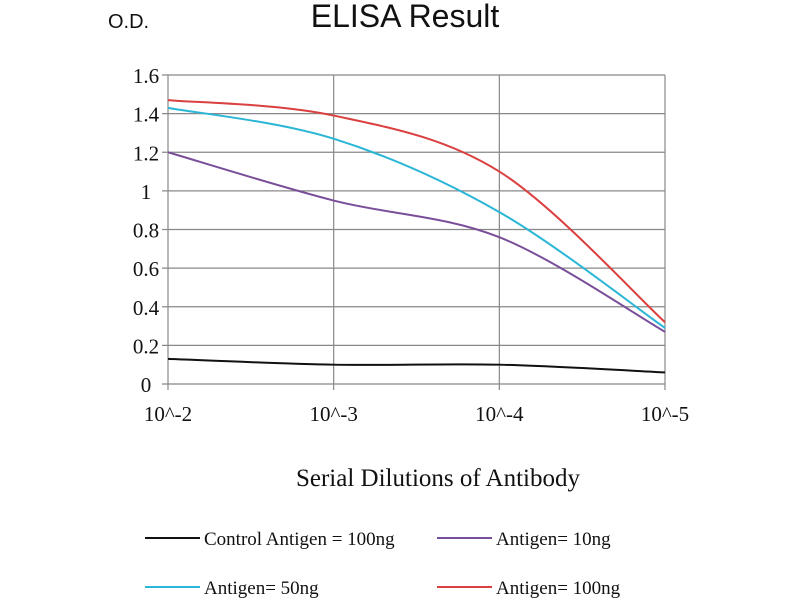 This screenshot has width=800, height=600. Describe the element at coordinates (333, 414) in the screenshot. I see `x-tick-label: 10^-3` at that location.